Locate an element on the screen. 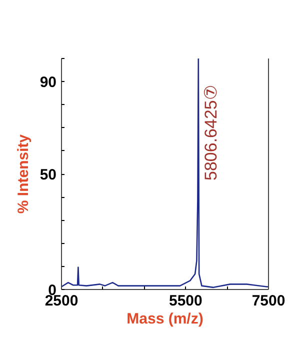 Image resolution: width=302 pixels, height=352 pixels. y-tick-label: 90 is located at coordinates (48, 83).